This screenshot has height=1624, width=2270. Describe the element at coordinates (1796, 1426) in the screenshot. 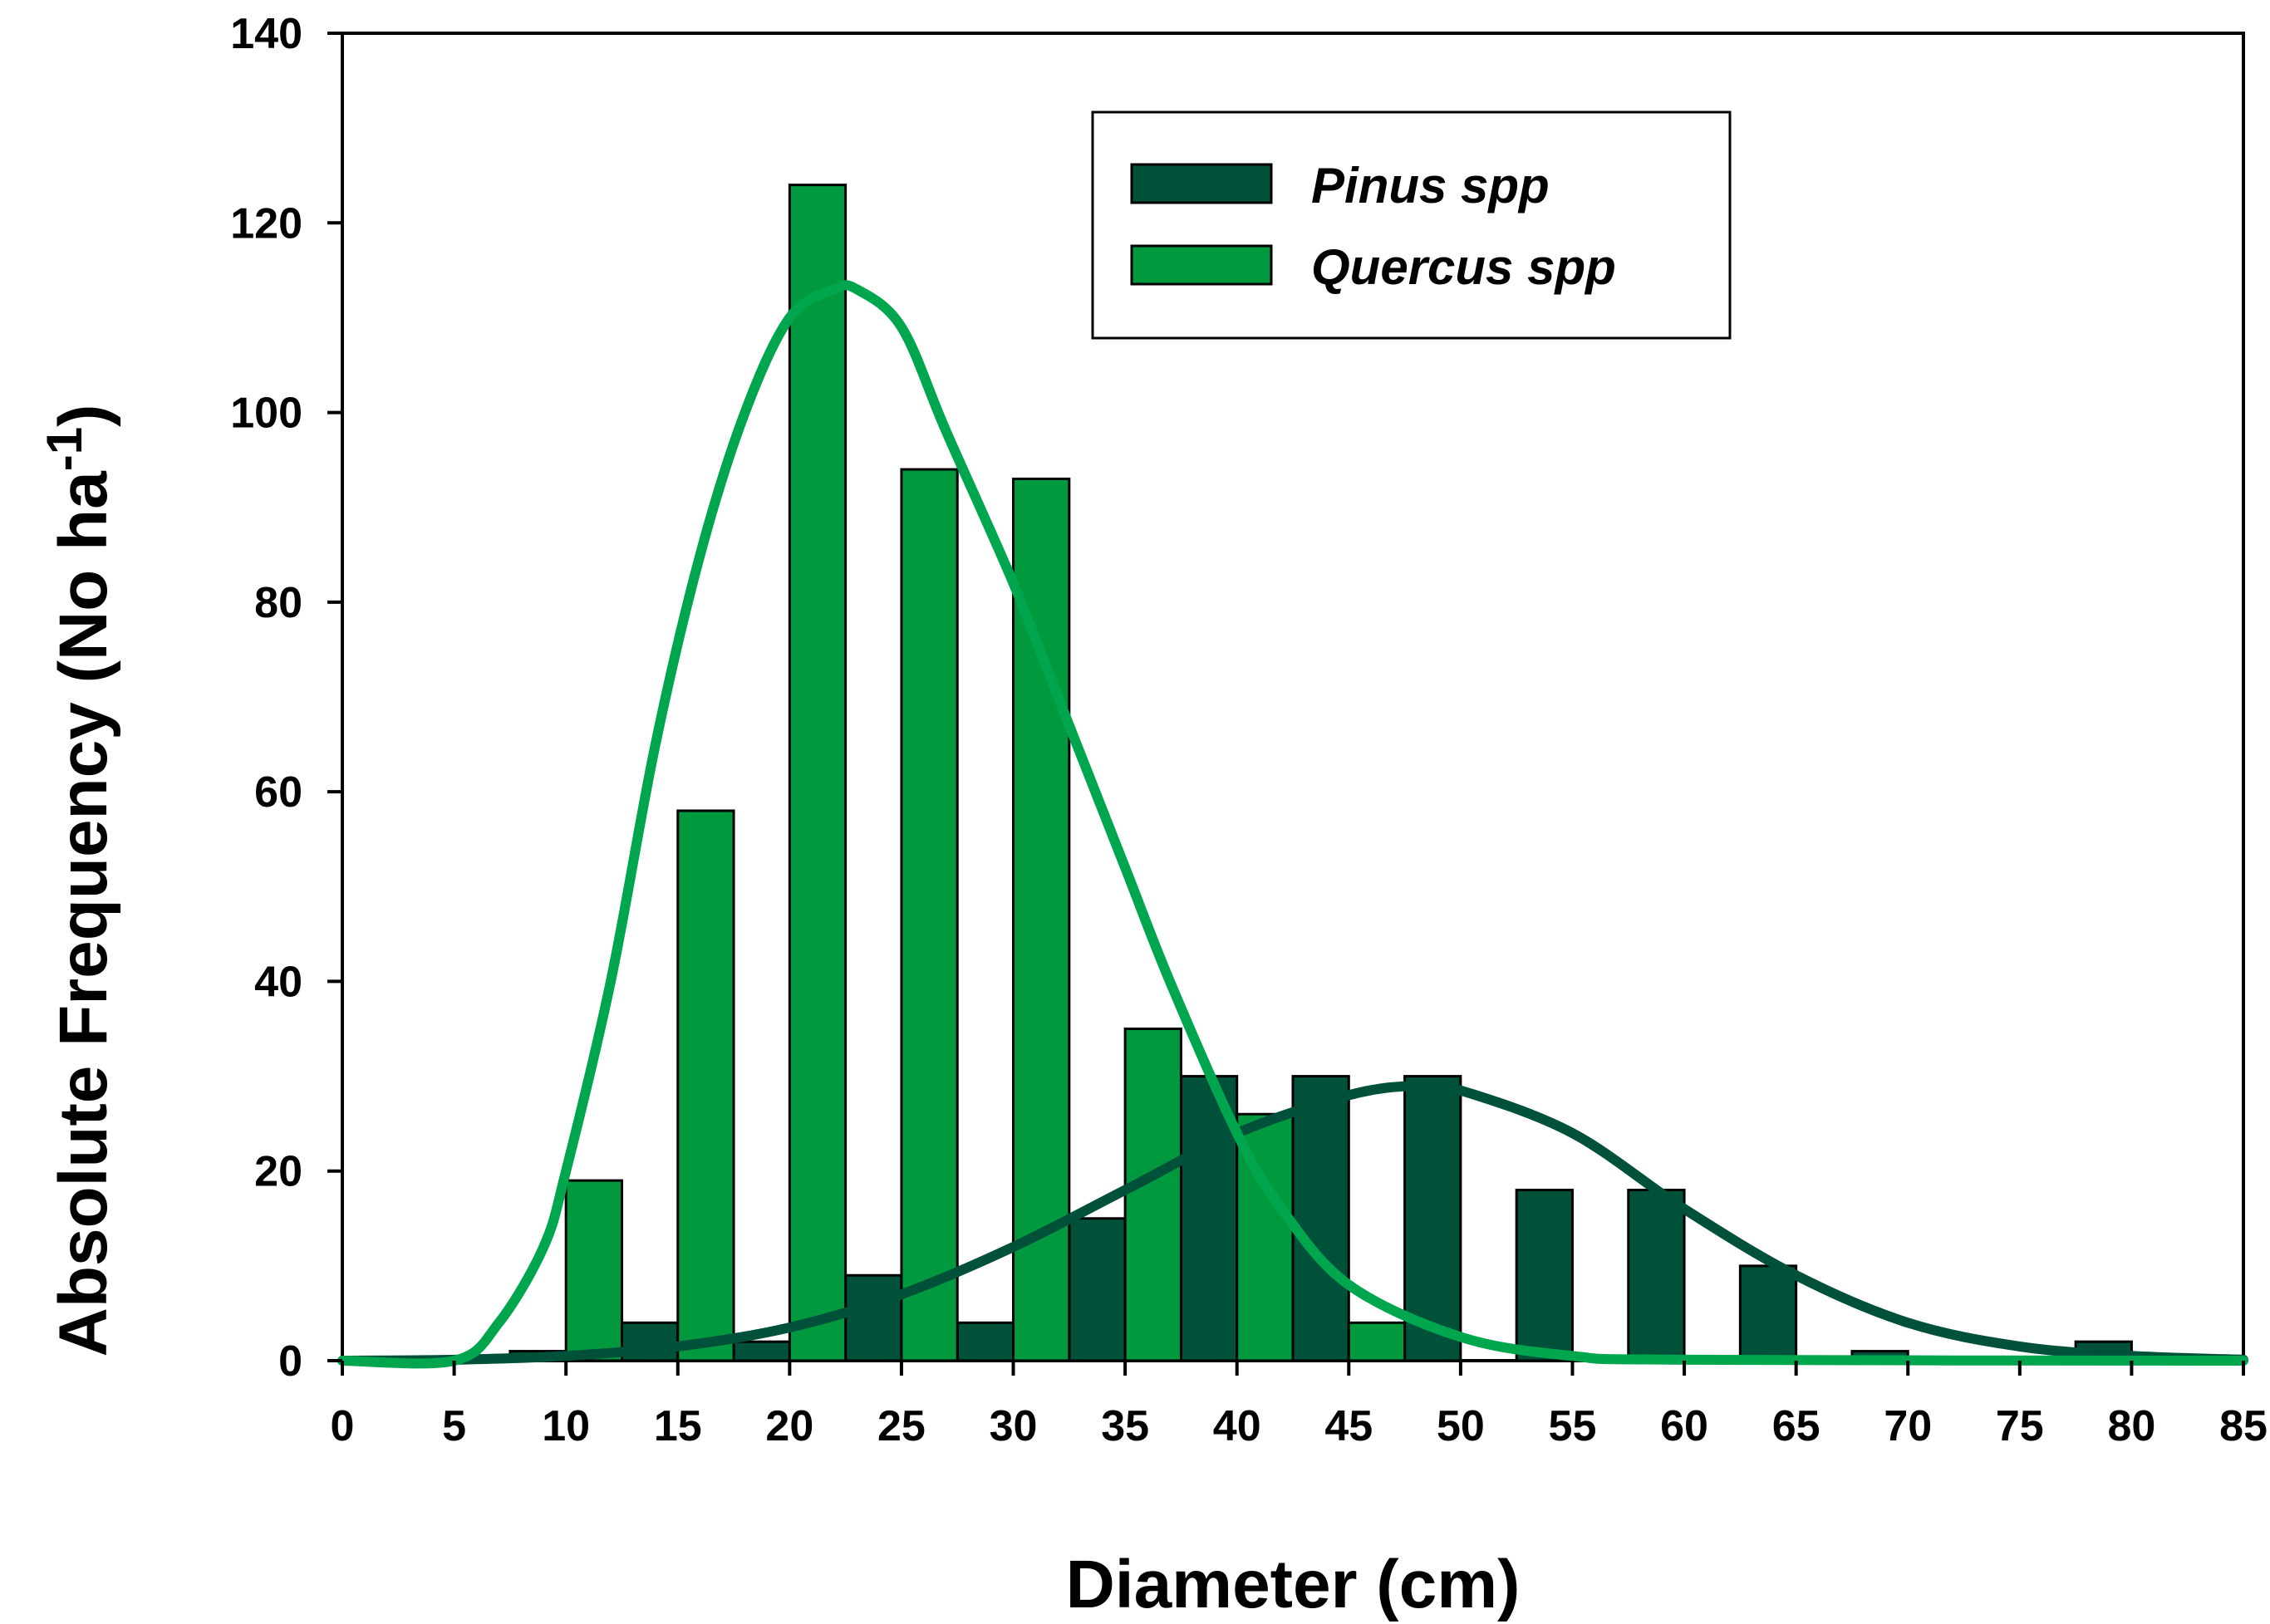

I see `x-tick-label-65: 65` at that location.